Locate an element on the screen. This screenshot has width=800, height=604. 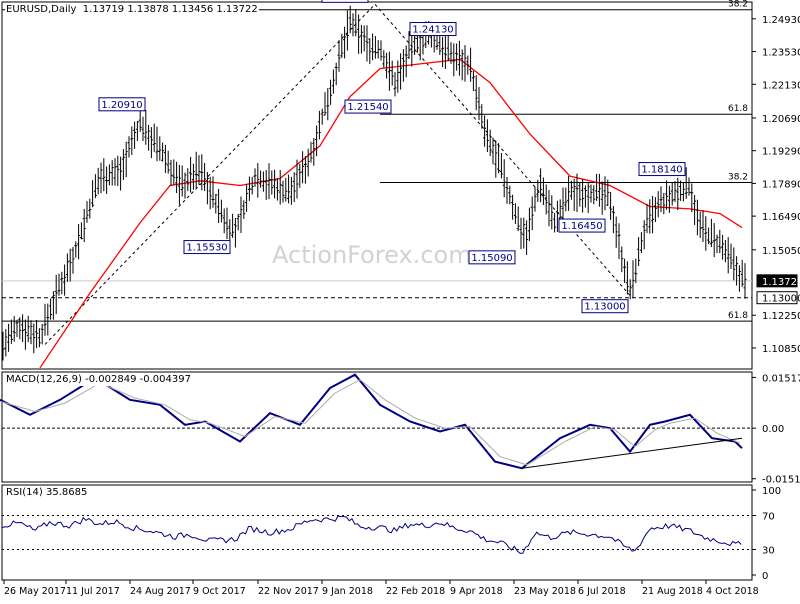
x-tick-label: 22 Nov 2017 is located at coordinates (288, 591).